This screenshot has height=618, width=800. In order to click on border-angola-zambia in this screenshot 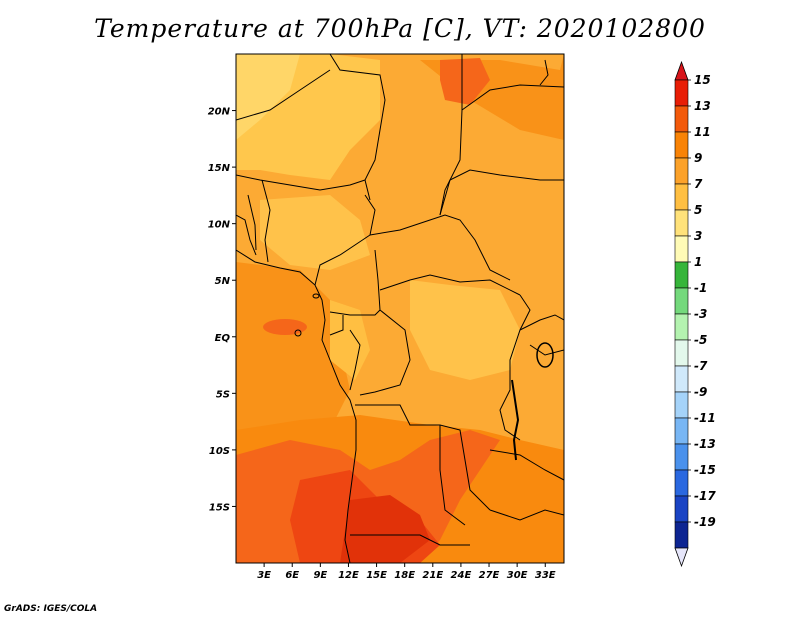, I will do `click(452, 475)`.